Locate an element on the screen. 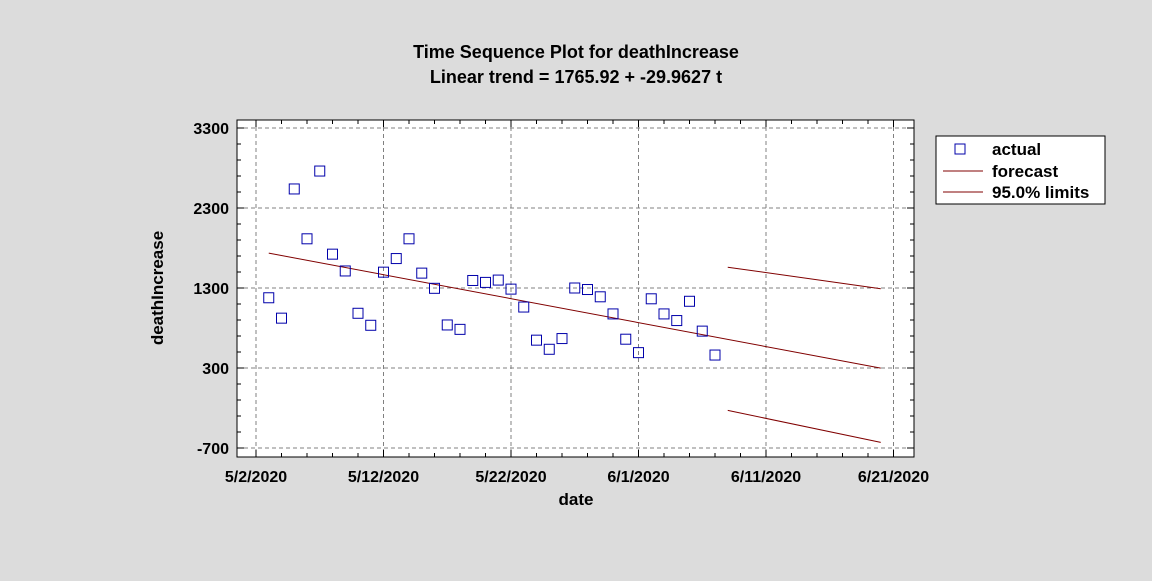 This screenshot has height=581, width=1152. forecast-line is located at coordinates (574, 310).